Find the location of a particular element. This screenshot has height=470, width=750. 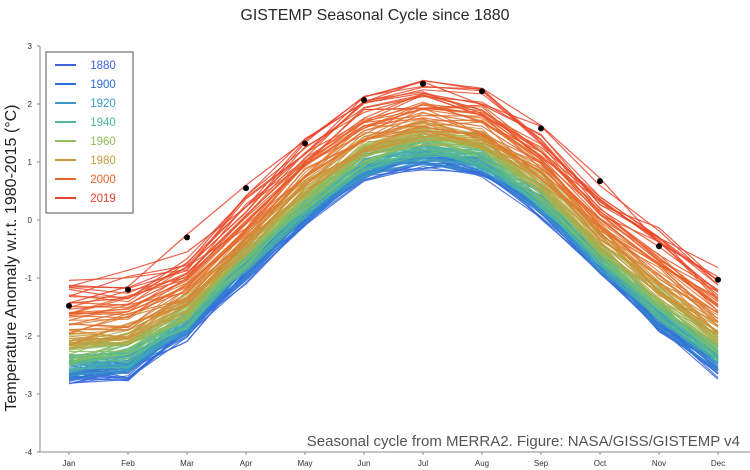

legend-label-1920: 1920 is located at coordinates (103, 104).